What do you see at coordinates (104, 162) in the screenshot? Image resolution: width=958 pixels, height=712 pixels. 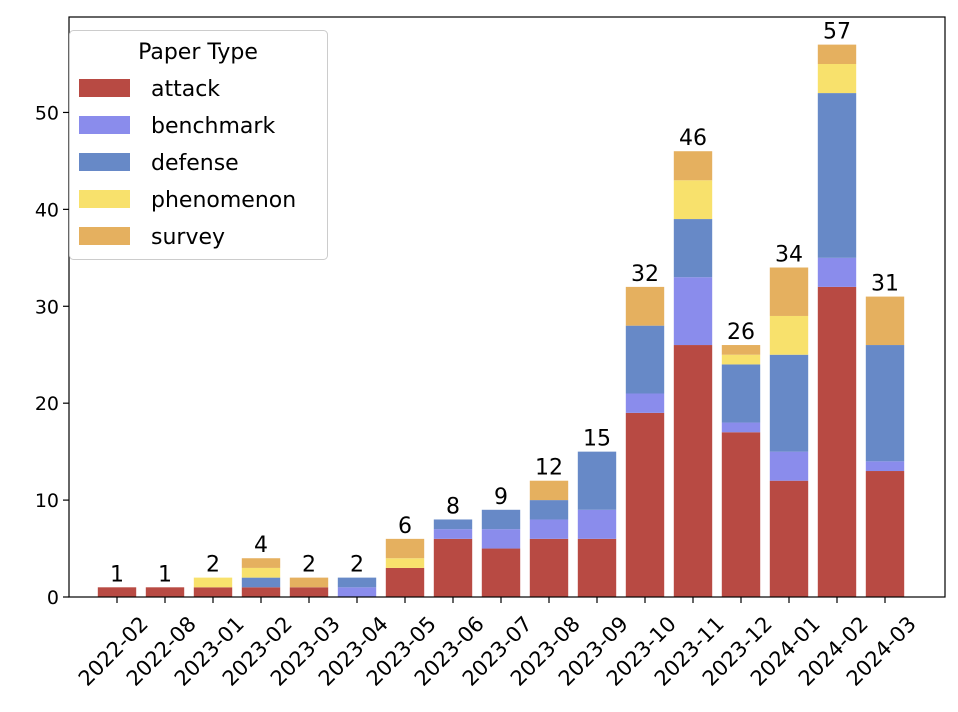 I see `legend-swatch-defense` at bounding box center [104, 162].